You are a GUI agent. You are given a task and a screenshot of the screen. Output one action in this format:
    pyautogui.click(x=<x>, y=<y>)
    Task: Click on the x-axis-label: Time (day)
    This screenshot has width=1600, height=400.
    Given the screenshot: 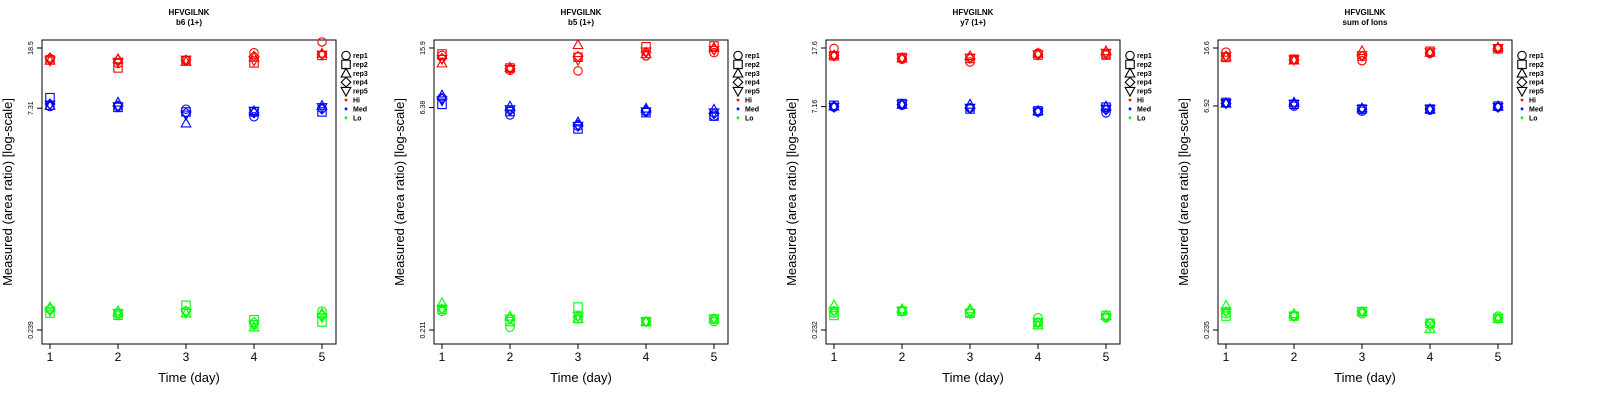 What is the action you would take?
    pyautogui.click(x=1365, y=377)
    